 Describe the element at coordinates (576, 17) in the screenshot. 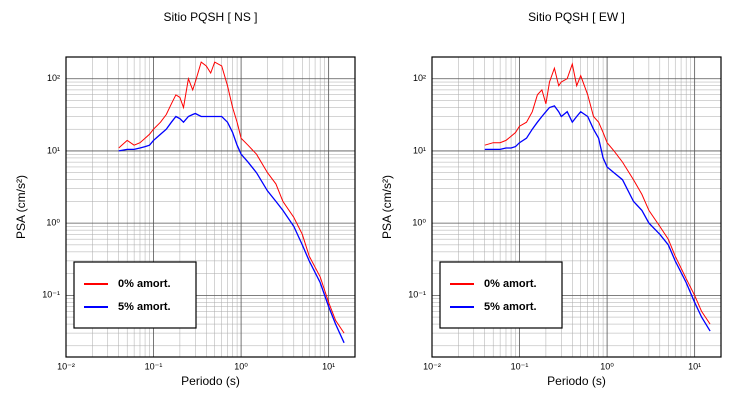

I see `chart-title: Sitio PQSH [ EW ]` at that location.